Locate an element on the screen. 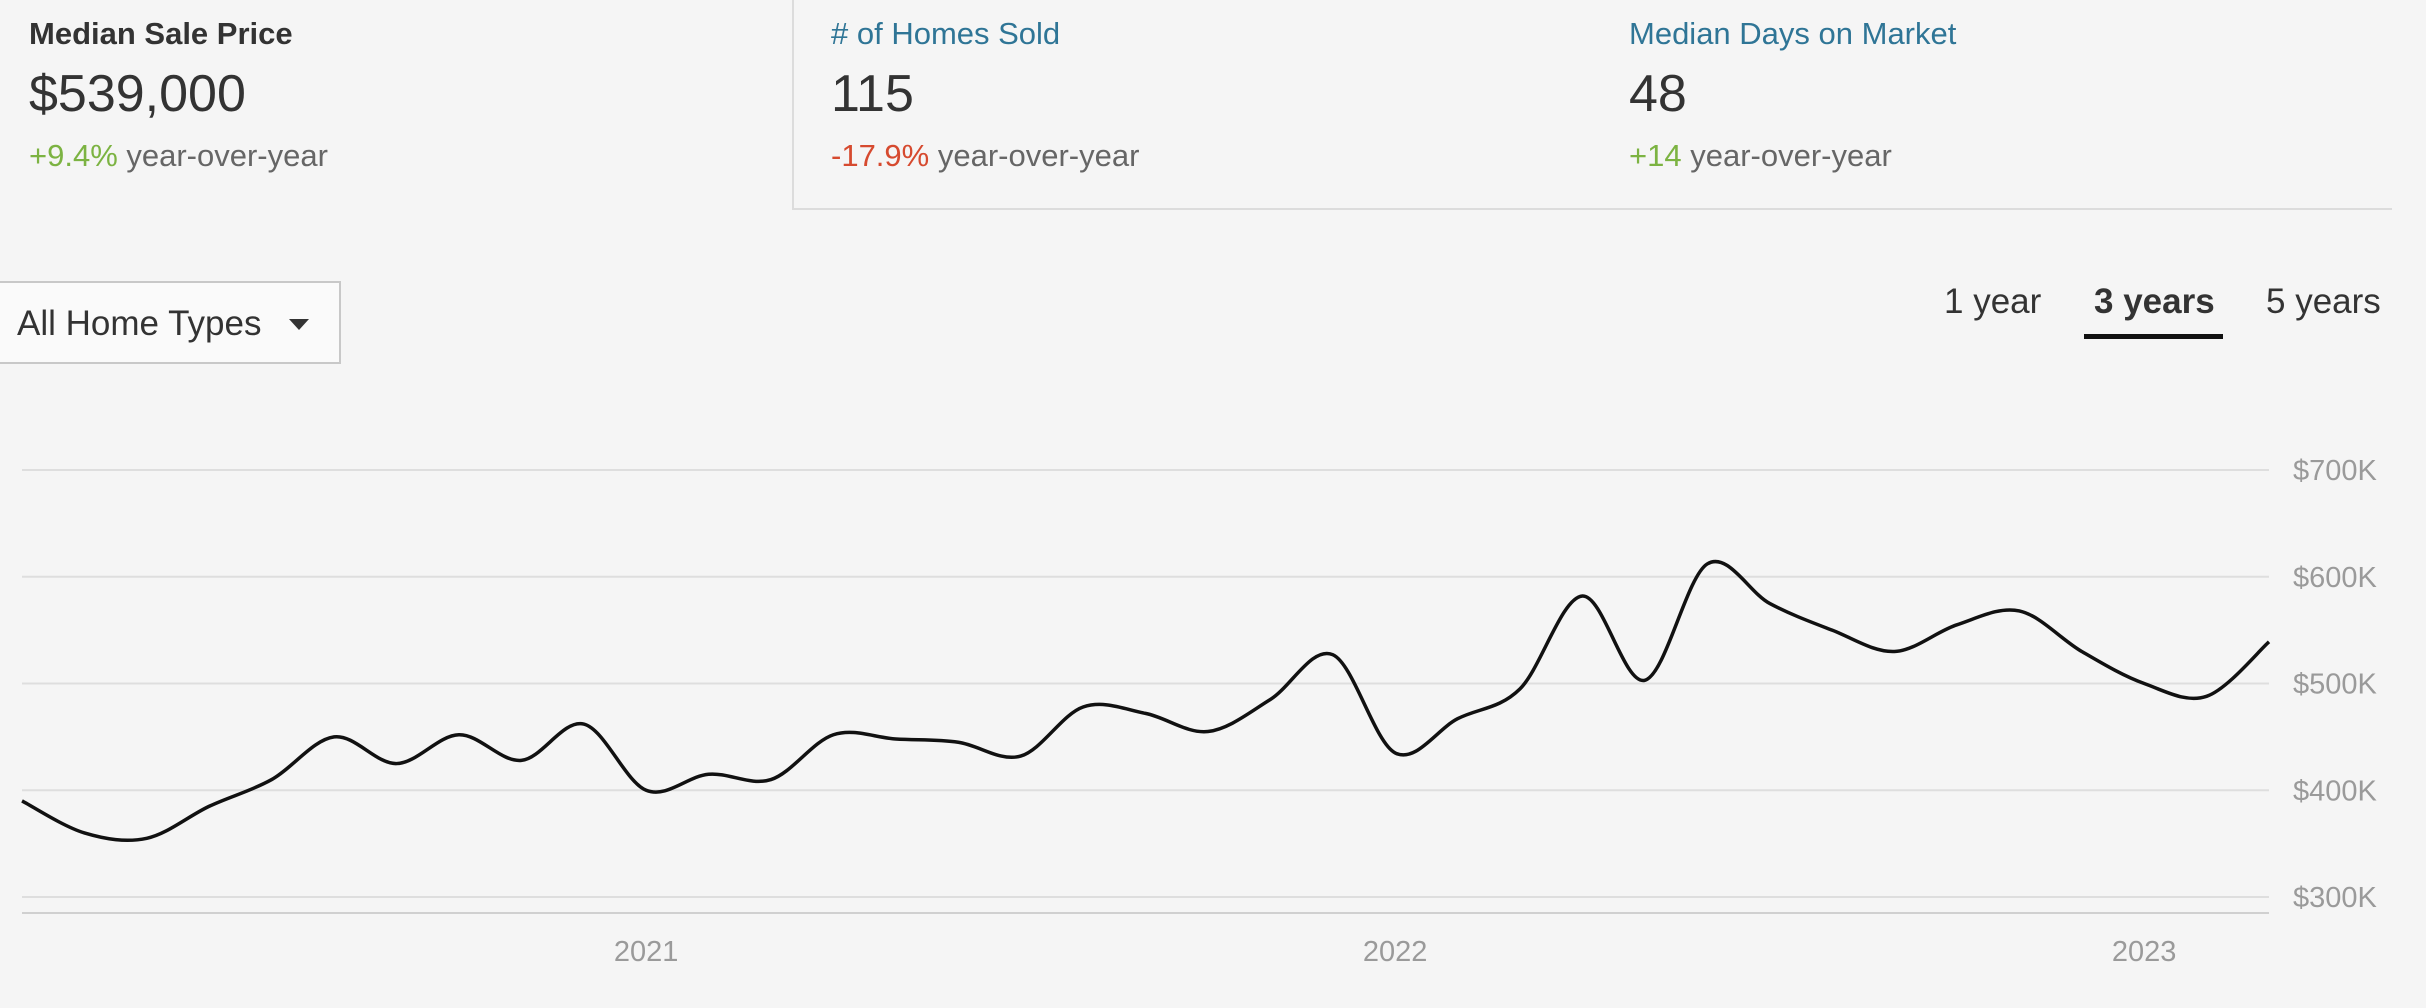 This screenshot has height=1008, width=2426. tab-3-years: 3 years is located at coordinates (2154, 301).